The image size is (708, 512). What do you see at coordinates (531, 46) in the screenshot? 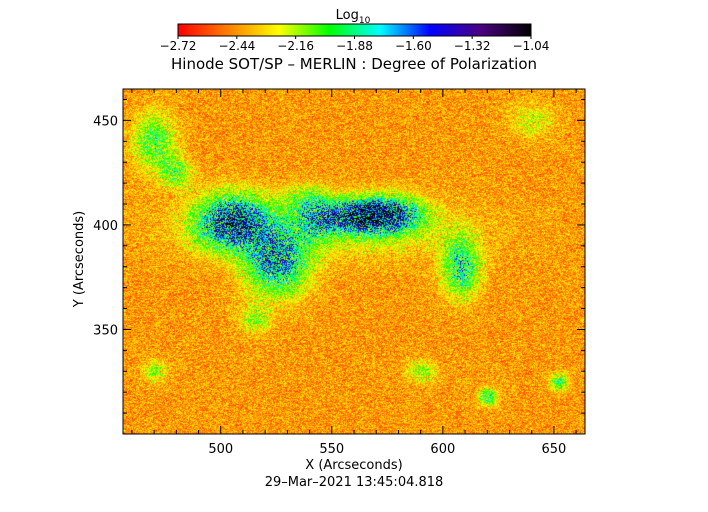
I see `colorbar-tick-label: −1.04` at bounding box center [531, 46].